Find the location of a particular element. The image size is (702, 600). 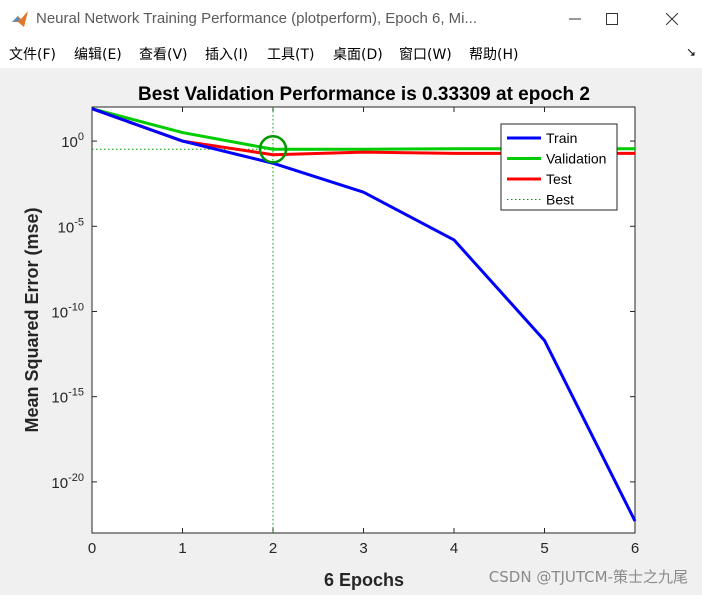

menu-tools: 工具(T) is located at coordinates (291, 55).